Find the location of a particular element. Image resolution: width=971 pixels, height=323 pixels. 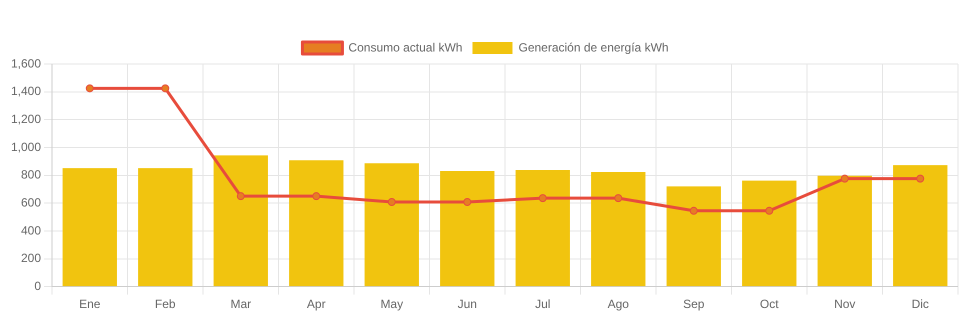

x-tick-label: Jun is located at coordinates (467, 304).